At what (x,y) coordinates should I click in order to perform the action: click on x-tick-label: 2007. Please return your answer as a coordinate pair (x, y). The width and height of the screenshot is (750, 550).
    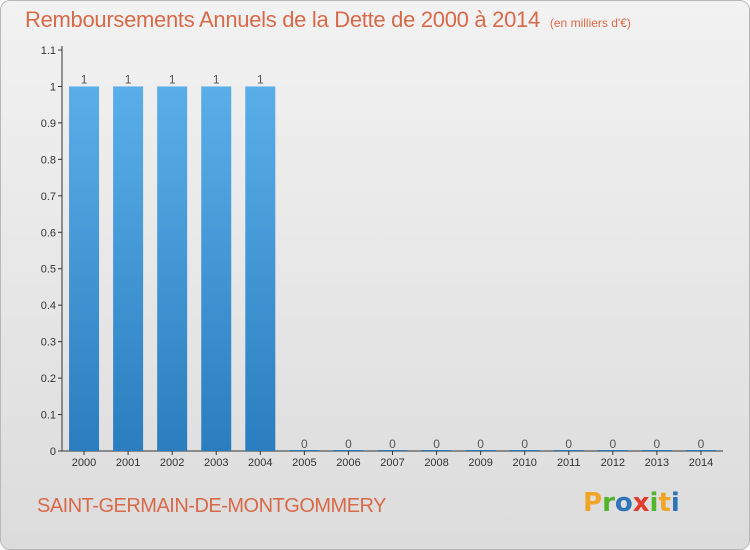
    Looking at the image, I should click on (392, 463).